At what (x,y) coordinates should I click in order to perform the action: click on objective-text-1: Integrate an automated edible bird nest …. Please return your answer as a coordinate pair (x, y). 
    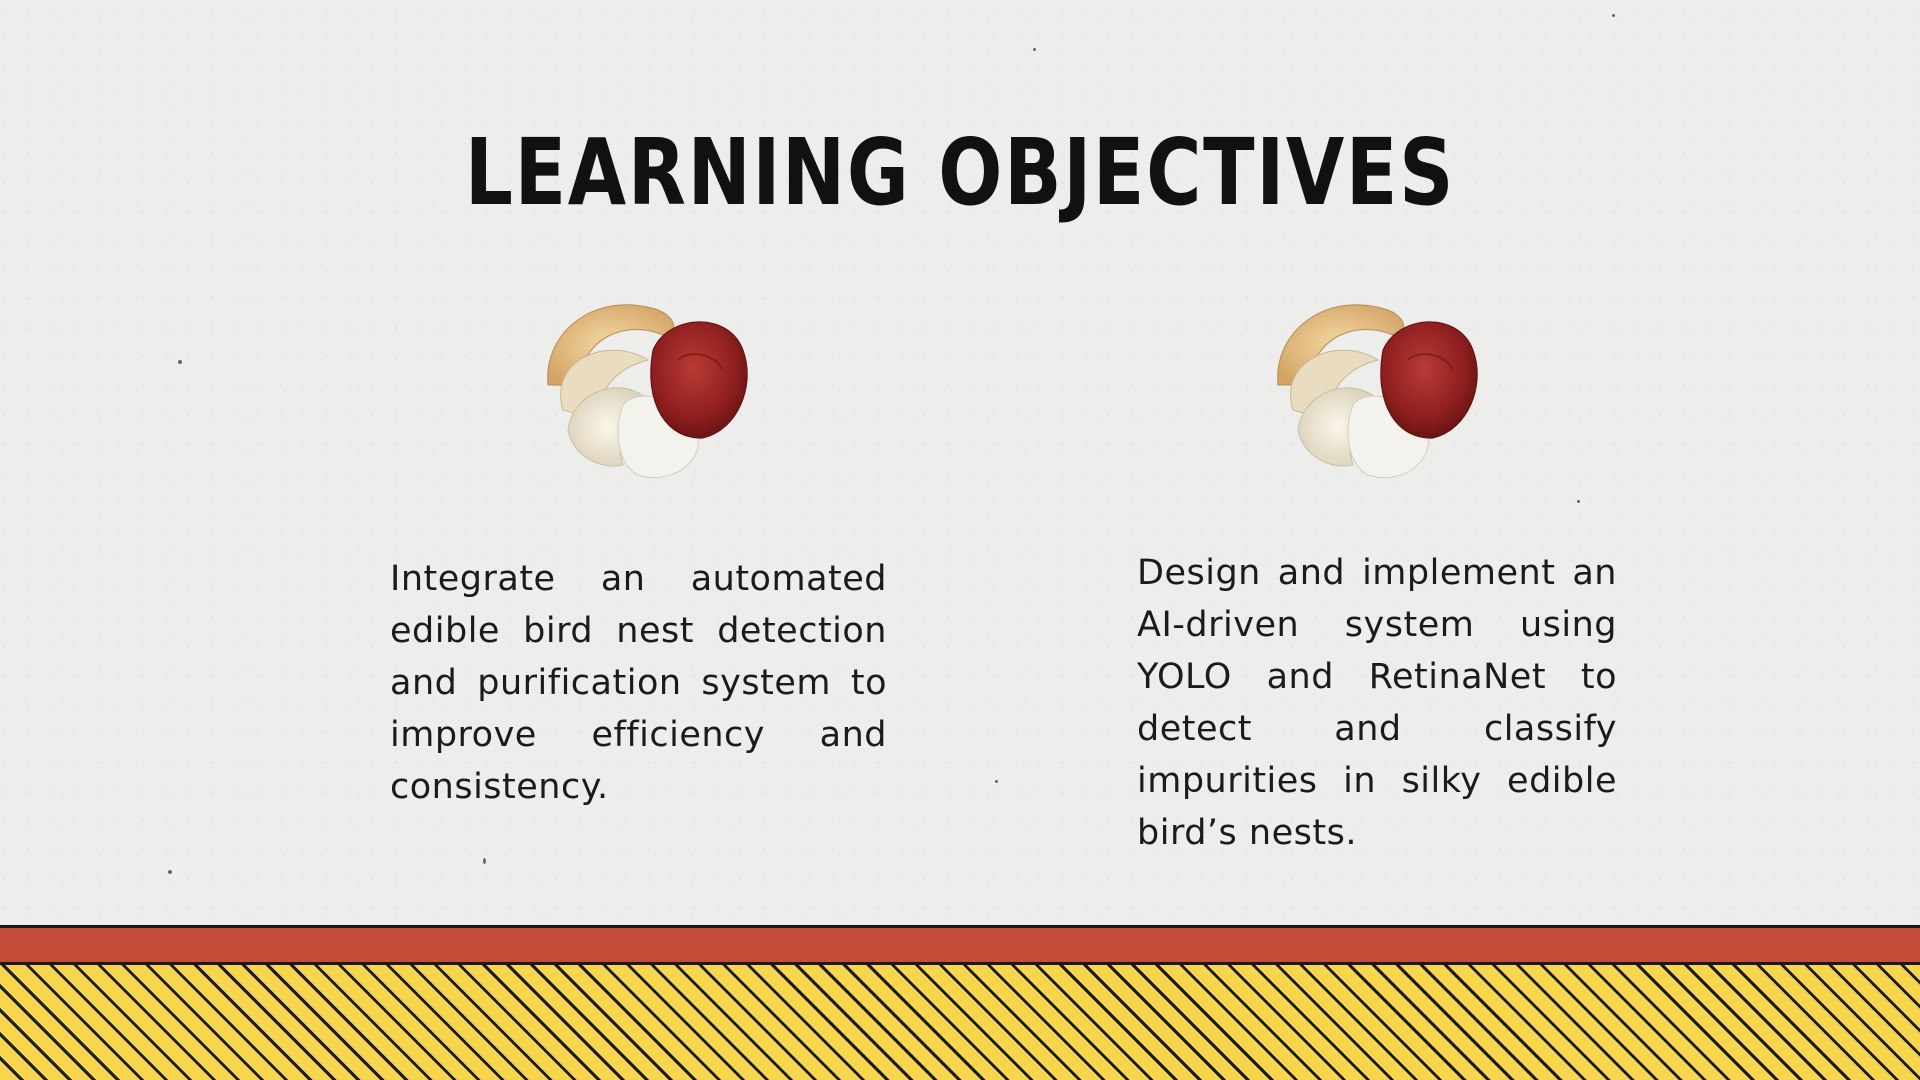
    Looking at the image, I should click on (638, 683).